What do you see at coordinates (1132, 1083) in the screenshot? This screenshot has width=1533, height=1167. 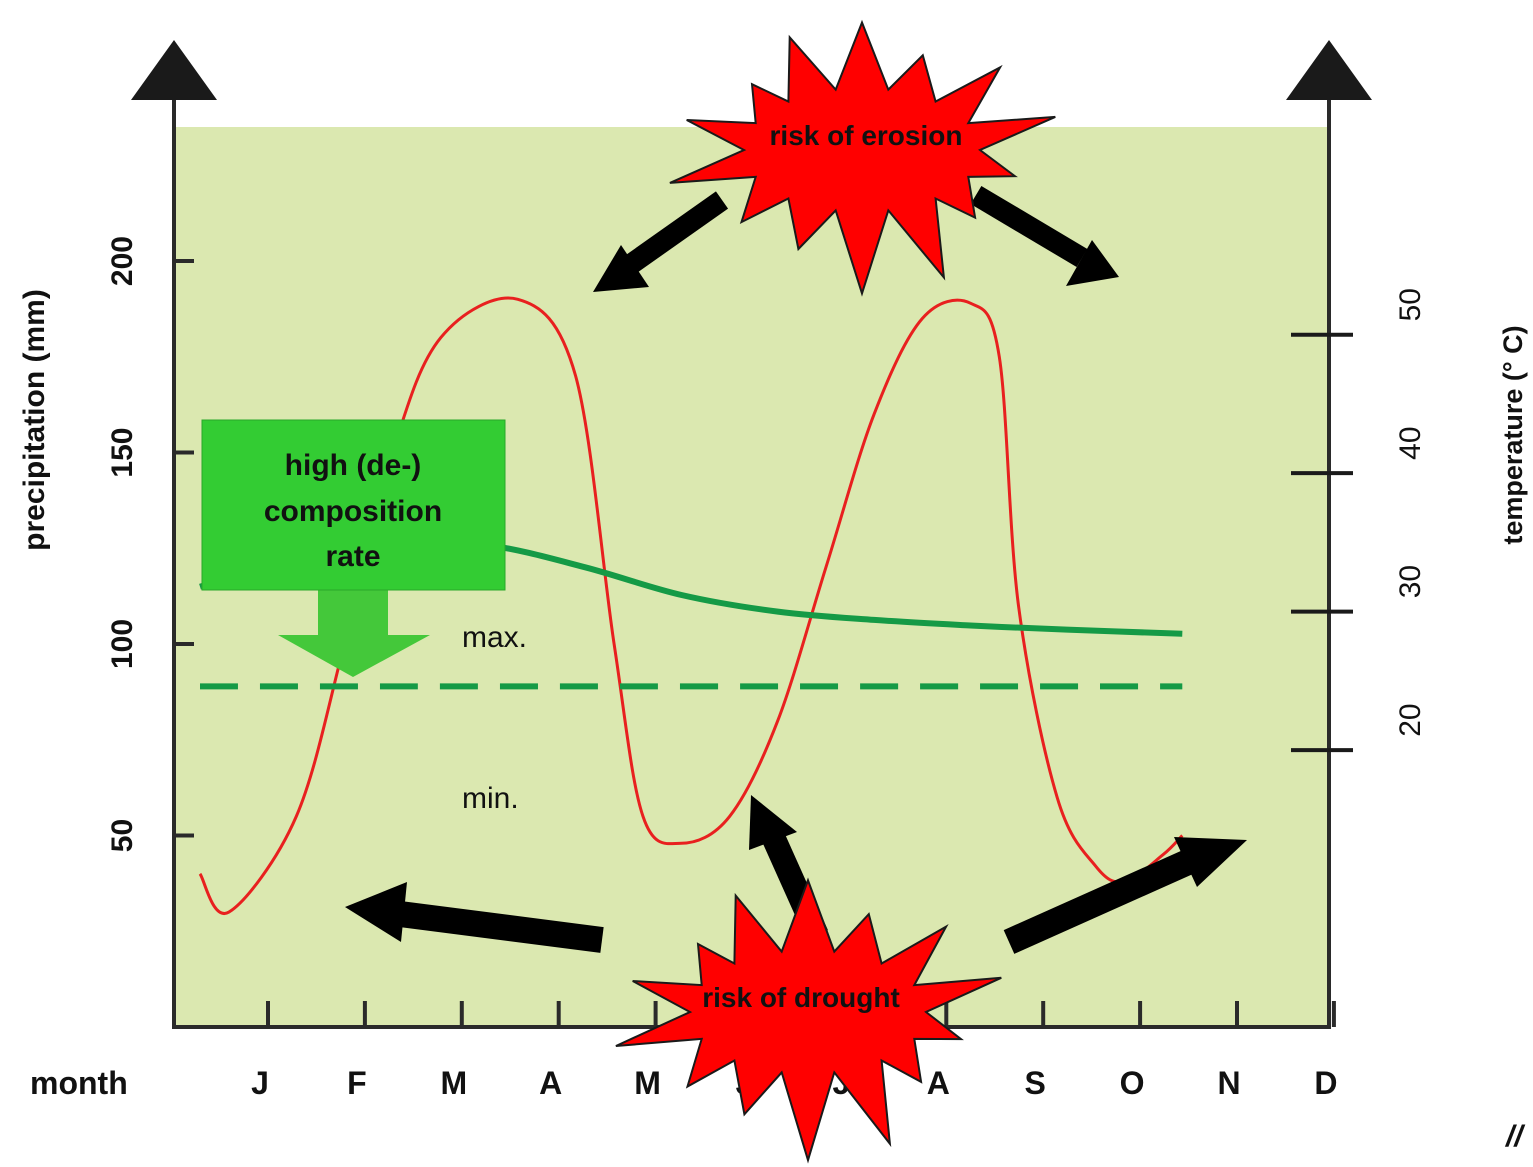 I see `month-label-9: O` at bounding box center [1132, 1083].